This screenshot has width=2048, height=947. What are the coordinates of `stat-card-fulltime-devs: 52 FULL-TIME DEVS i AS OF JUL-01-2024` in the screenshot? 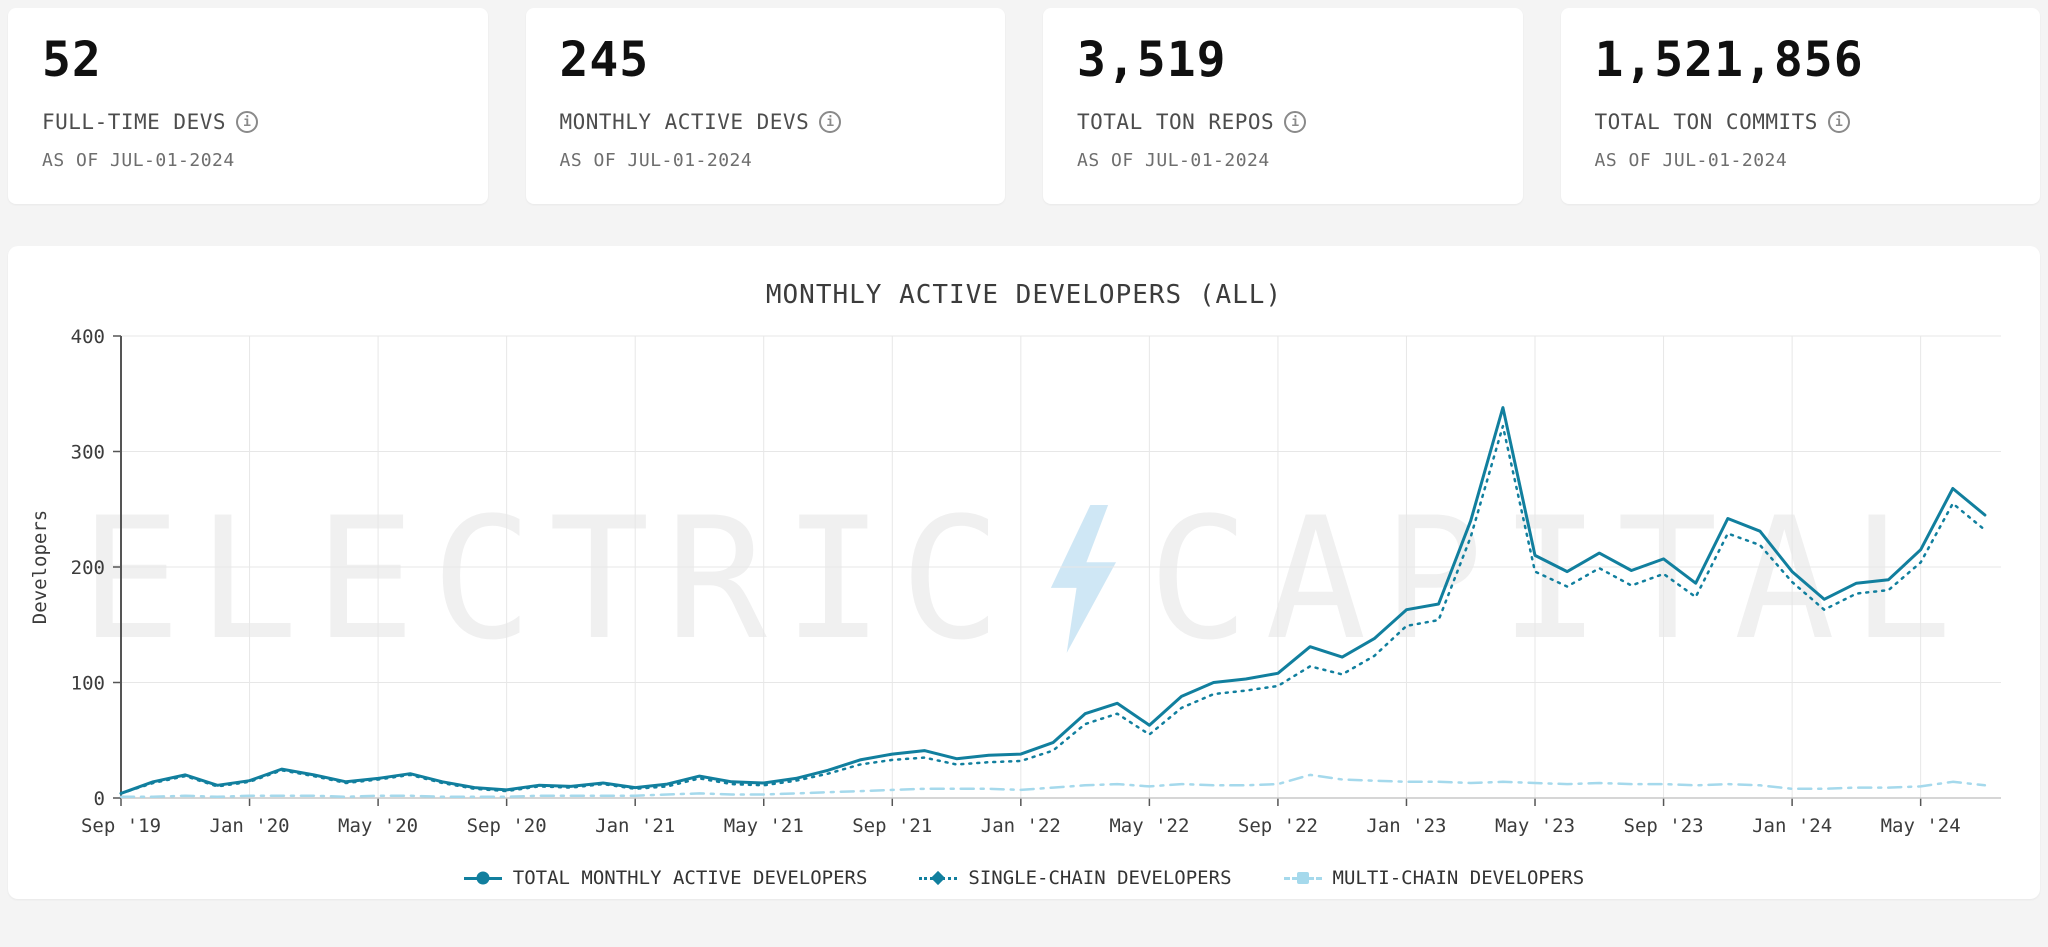 It's located at (248, 106).